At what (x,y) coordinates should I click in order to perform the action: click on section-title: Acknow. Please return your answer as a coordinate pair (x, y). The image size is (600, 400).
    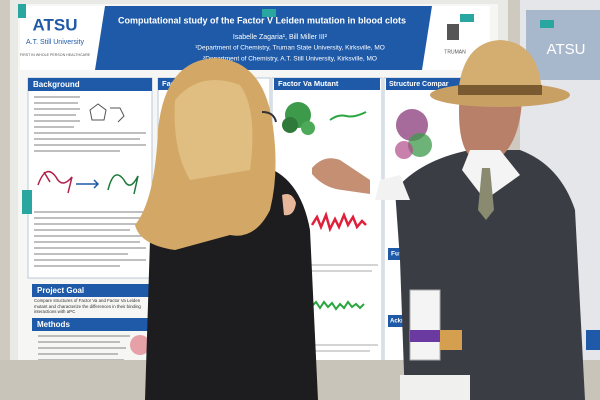
    Looking at the image, I should click on (401, 322).